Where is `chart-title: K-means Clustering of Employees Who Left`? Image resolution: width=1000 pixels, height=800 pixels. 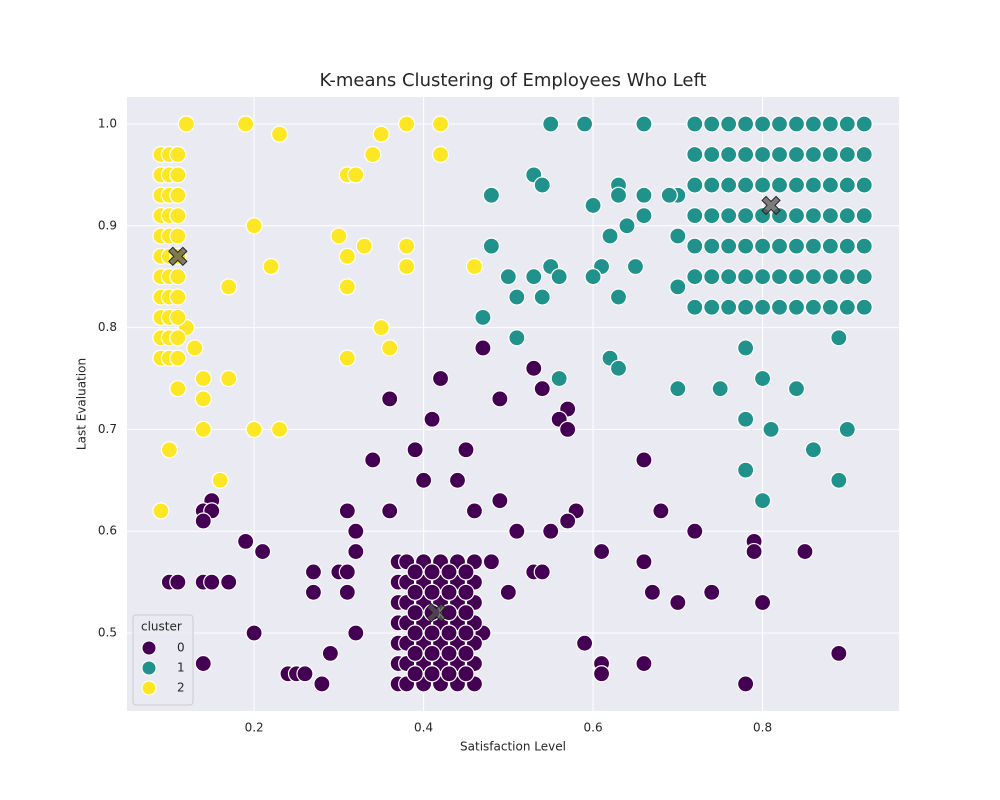
chart-title: K-means Clustering of Employees Who Left is located at coordinates (512, 80).